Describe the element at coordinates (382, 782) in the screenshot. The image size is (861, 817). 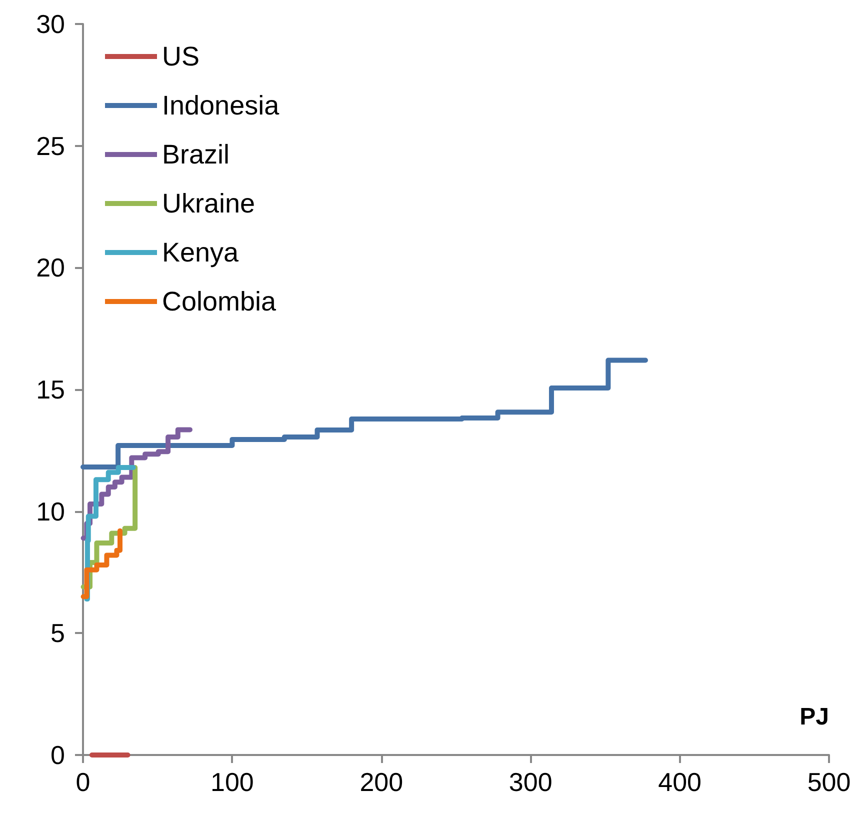
I see `x-tick-label: 200` at that location.